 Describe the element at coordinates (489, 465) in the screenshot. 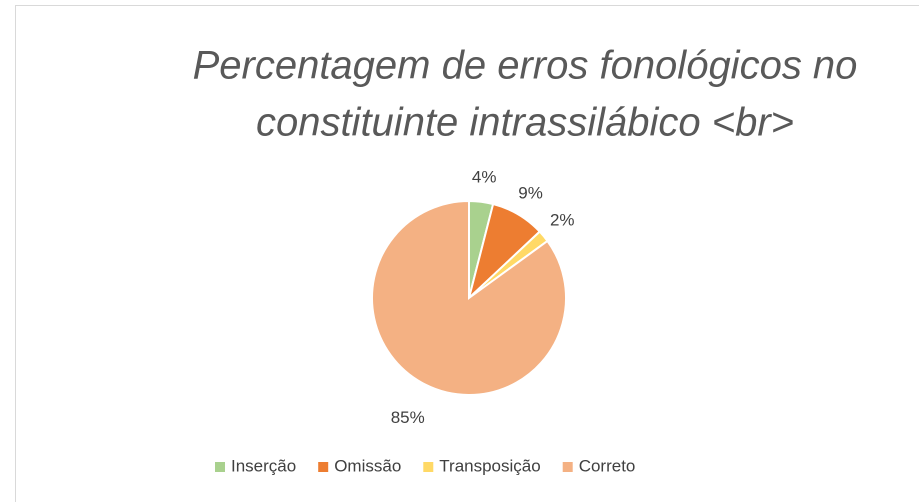

I see `legend-label: Transposição` at that location.